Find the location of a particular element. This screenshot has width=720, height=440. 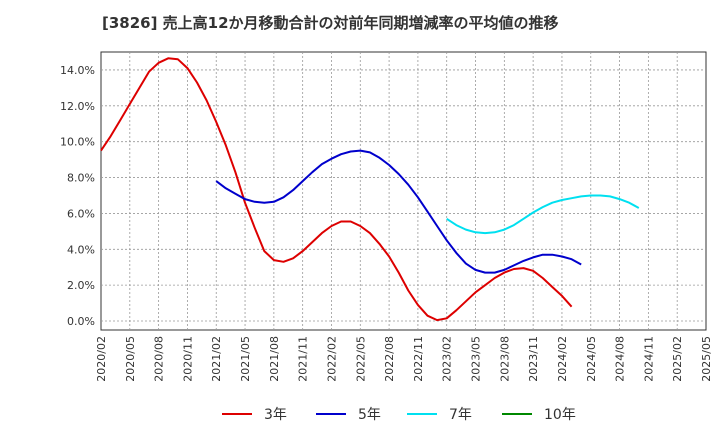

legend: 3年 5年 7年 10年 is located at coordinates (399, 415).